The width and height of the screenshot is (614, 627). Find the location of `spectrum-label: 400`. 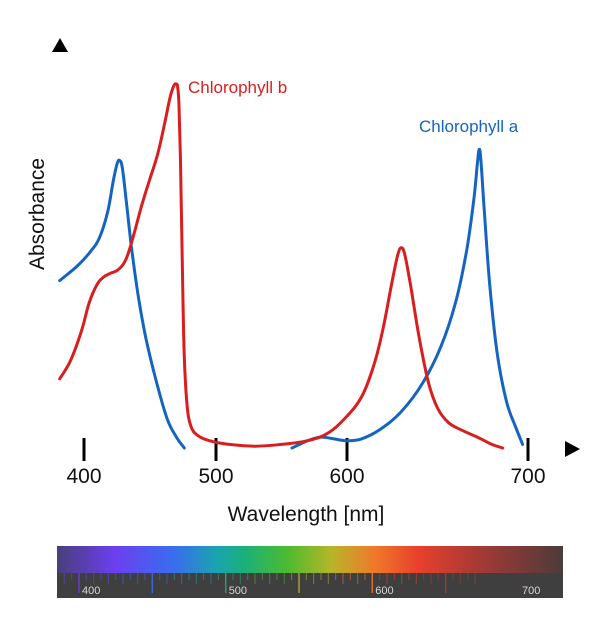

spectrum-label: 400 is located at coordinates (91, 591).